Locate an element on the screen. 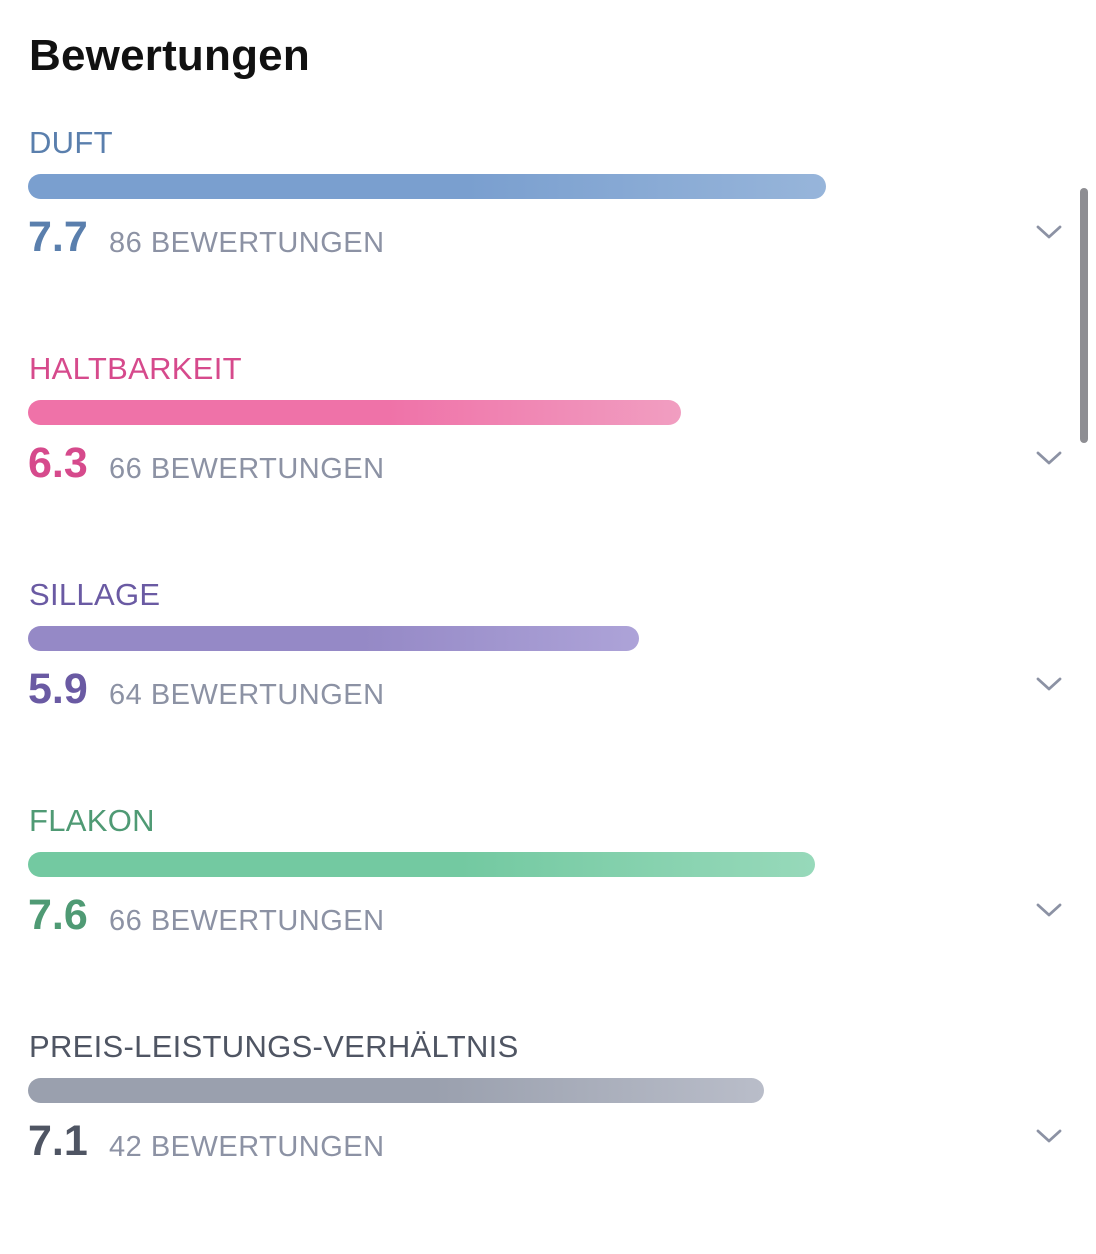 This screenshot has width=1096, height=1254. rating-count: 86 BEWERTUNGEN is located at coordinates (247, 243).